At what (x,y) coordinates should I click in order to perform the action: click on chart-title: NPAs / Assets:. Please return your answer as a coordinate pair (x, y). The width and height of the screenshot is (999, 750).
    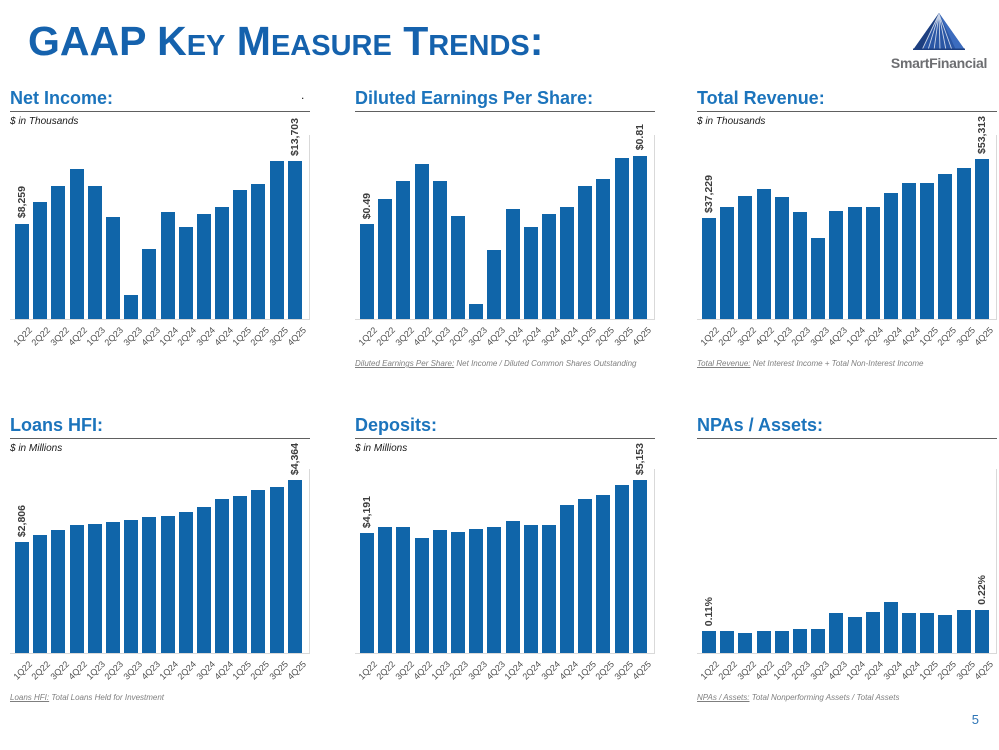
    Looking at the image, I should click on (760, 425).